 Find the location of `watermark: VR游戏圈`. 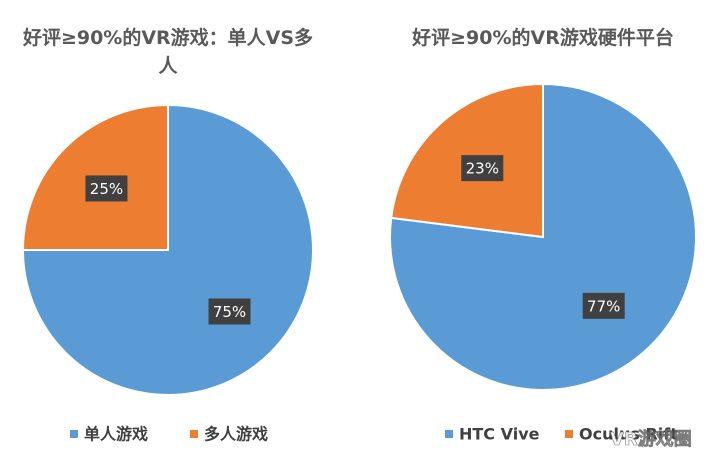

watermark: VR游戏圈 is located at coordinates (651, 439).